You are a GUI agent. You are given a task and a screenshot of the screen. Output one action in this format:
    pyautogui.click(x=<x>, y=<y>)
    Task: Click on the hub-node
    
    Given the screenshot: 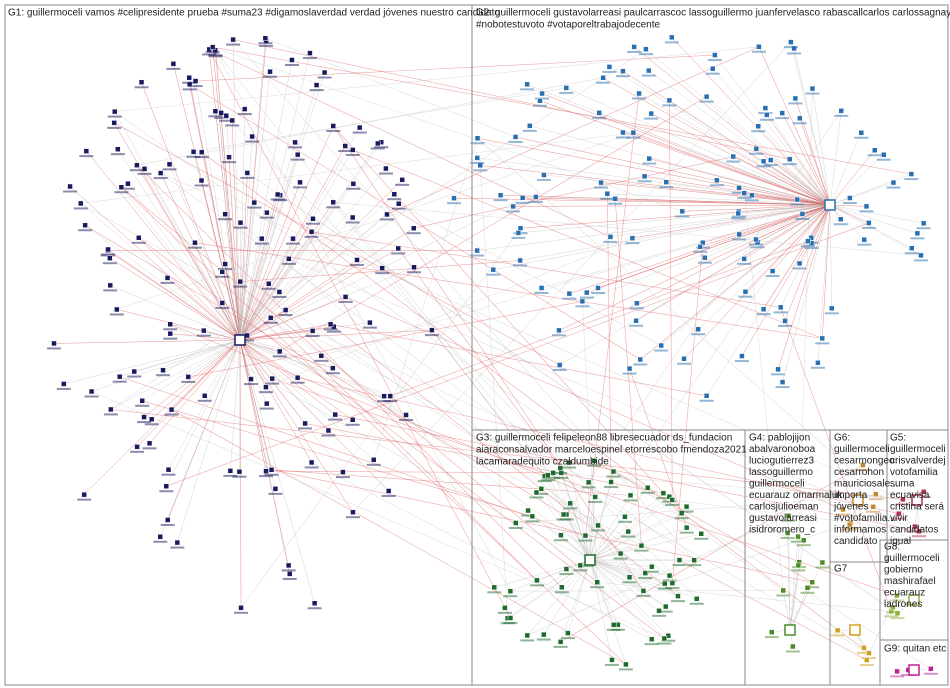 What is the action you would take?
    pyautogui.click(x=240, y=340)
    